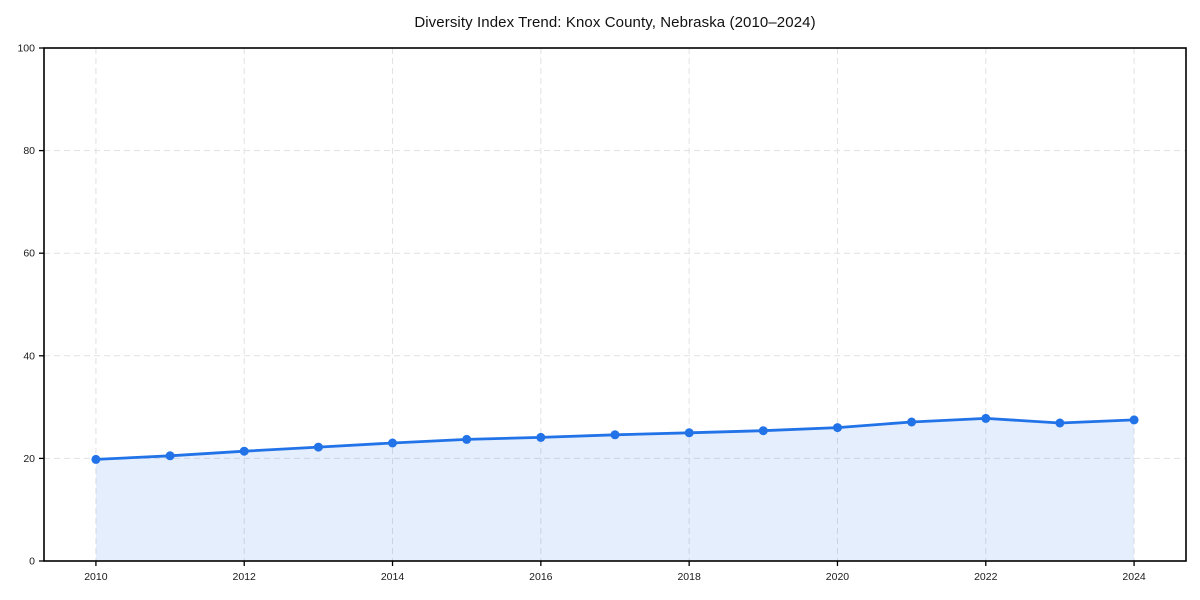 This screenshot has width=1200, height=600. Describe the element at coordinates (245, 577) in the screenshot. I see `x-tick-label: 2012` at that location.